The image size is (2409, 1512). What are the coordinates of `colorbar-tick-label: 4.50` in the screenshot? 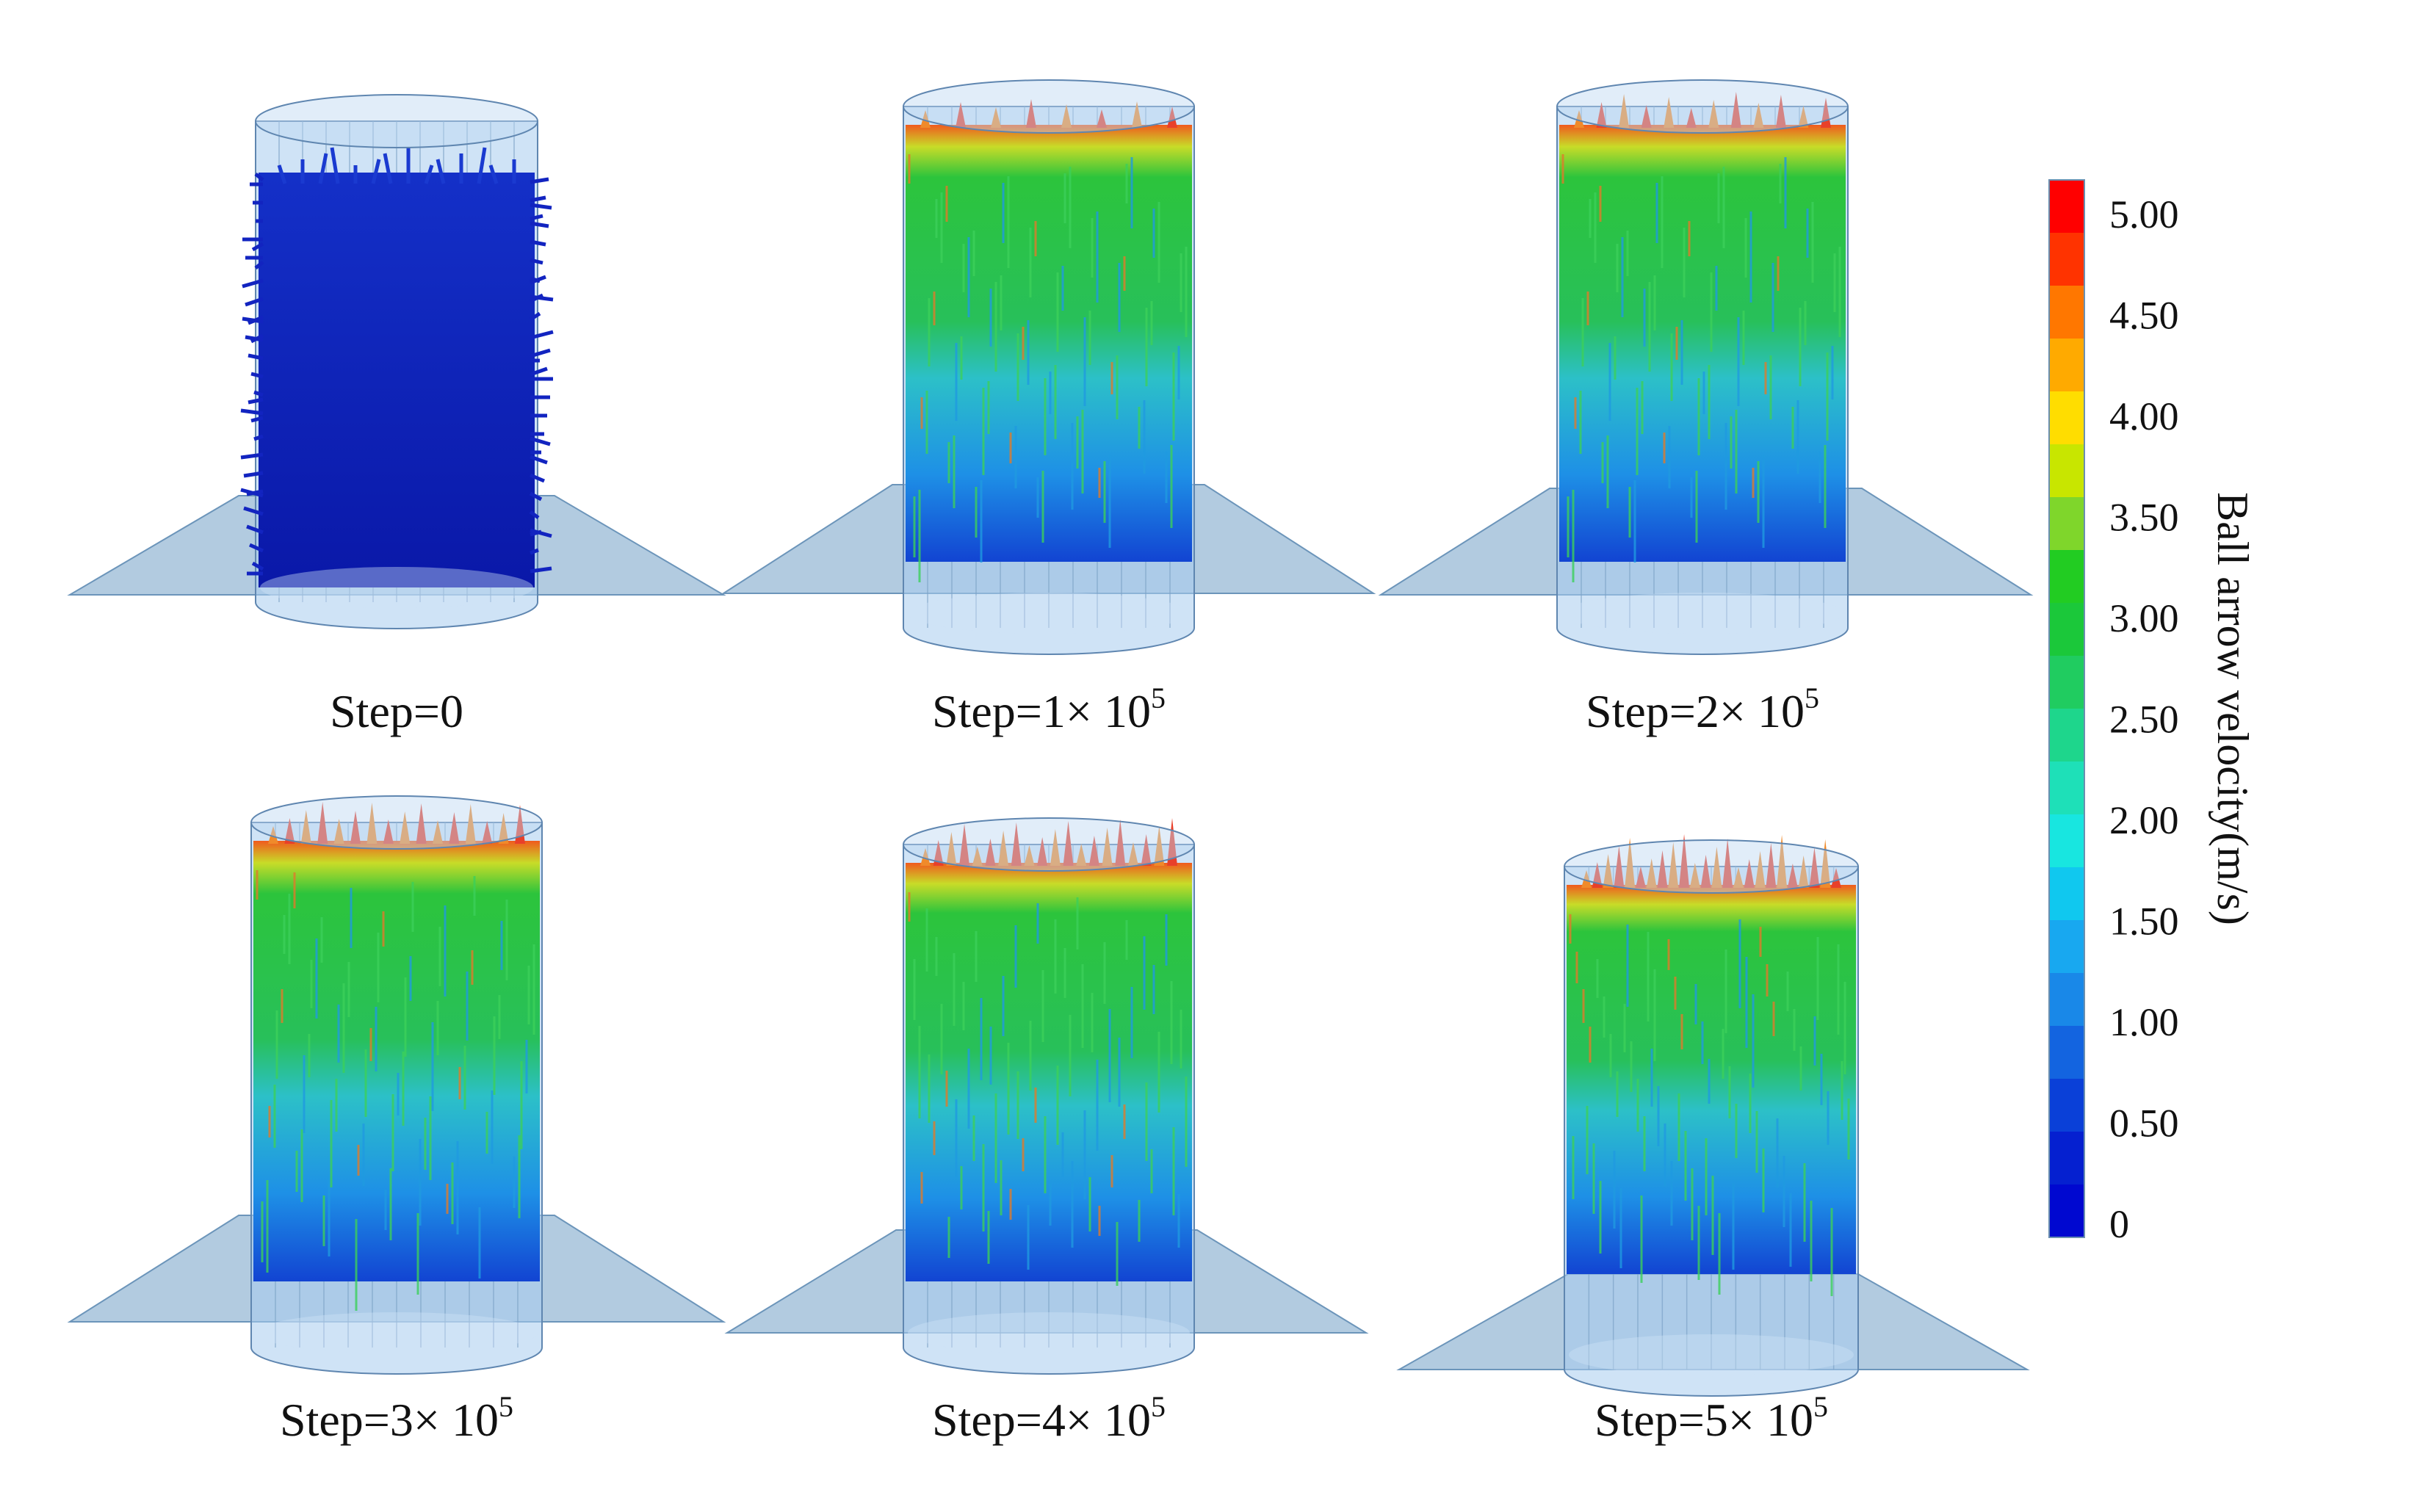 It's located at (2144, 316).